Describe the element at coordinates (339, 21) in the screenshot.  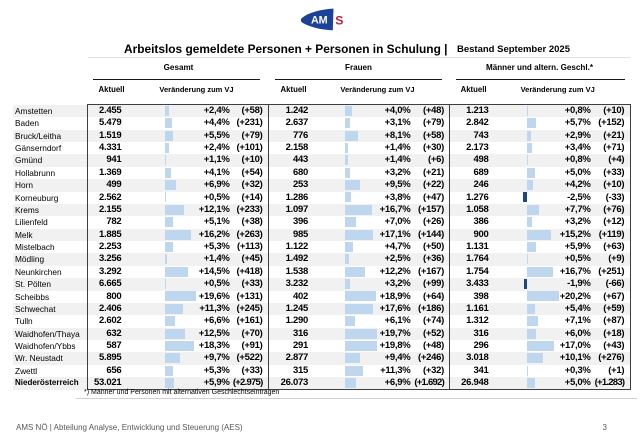
I see `svg-text: S` at that location.